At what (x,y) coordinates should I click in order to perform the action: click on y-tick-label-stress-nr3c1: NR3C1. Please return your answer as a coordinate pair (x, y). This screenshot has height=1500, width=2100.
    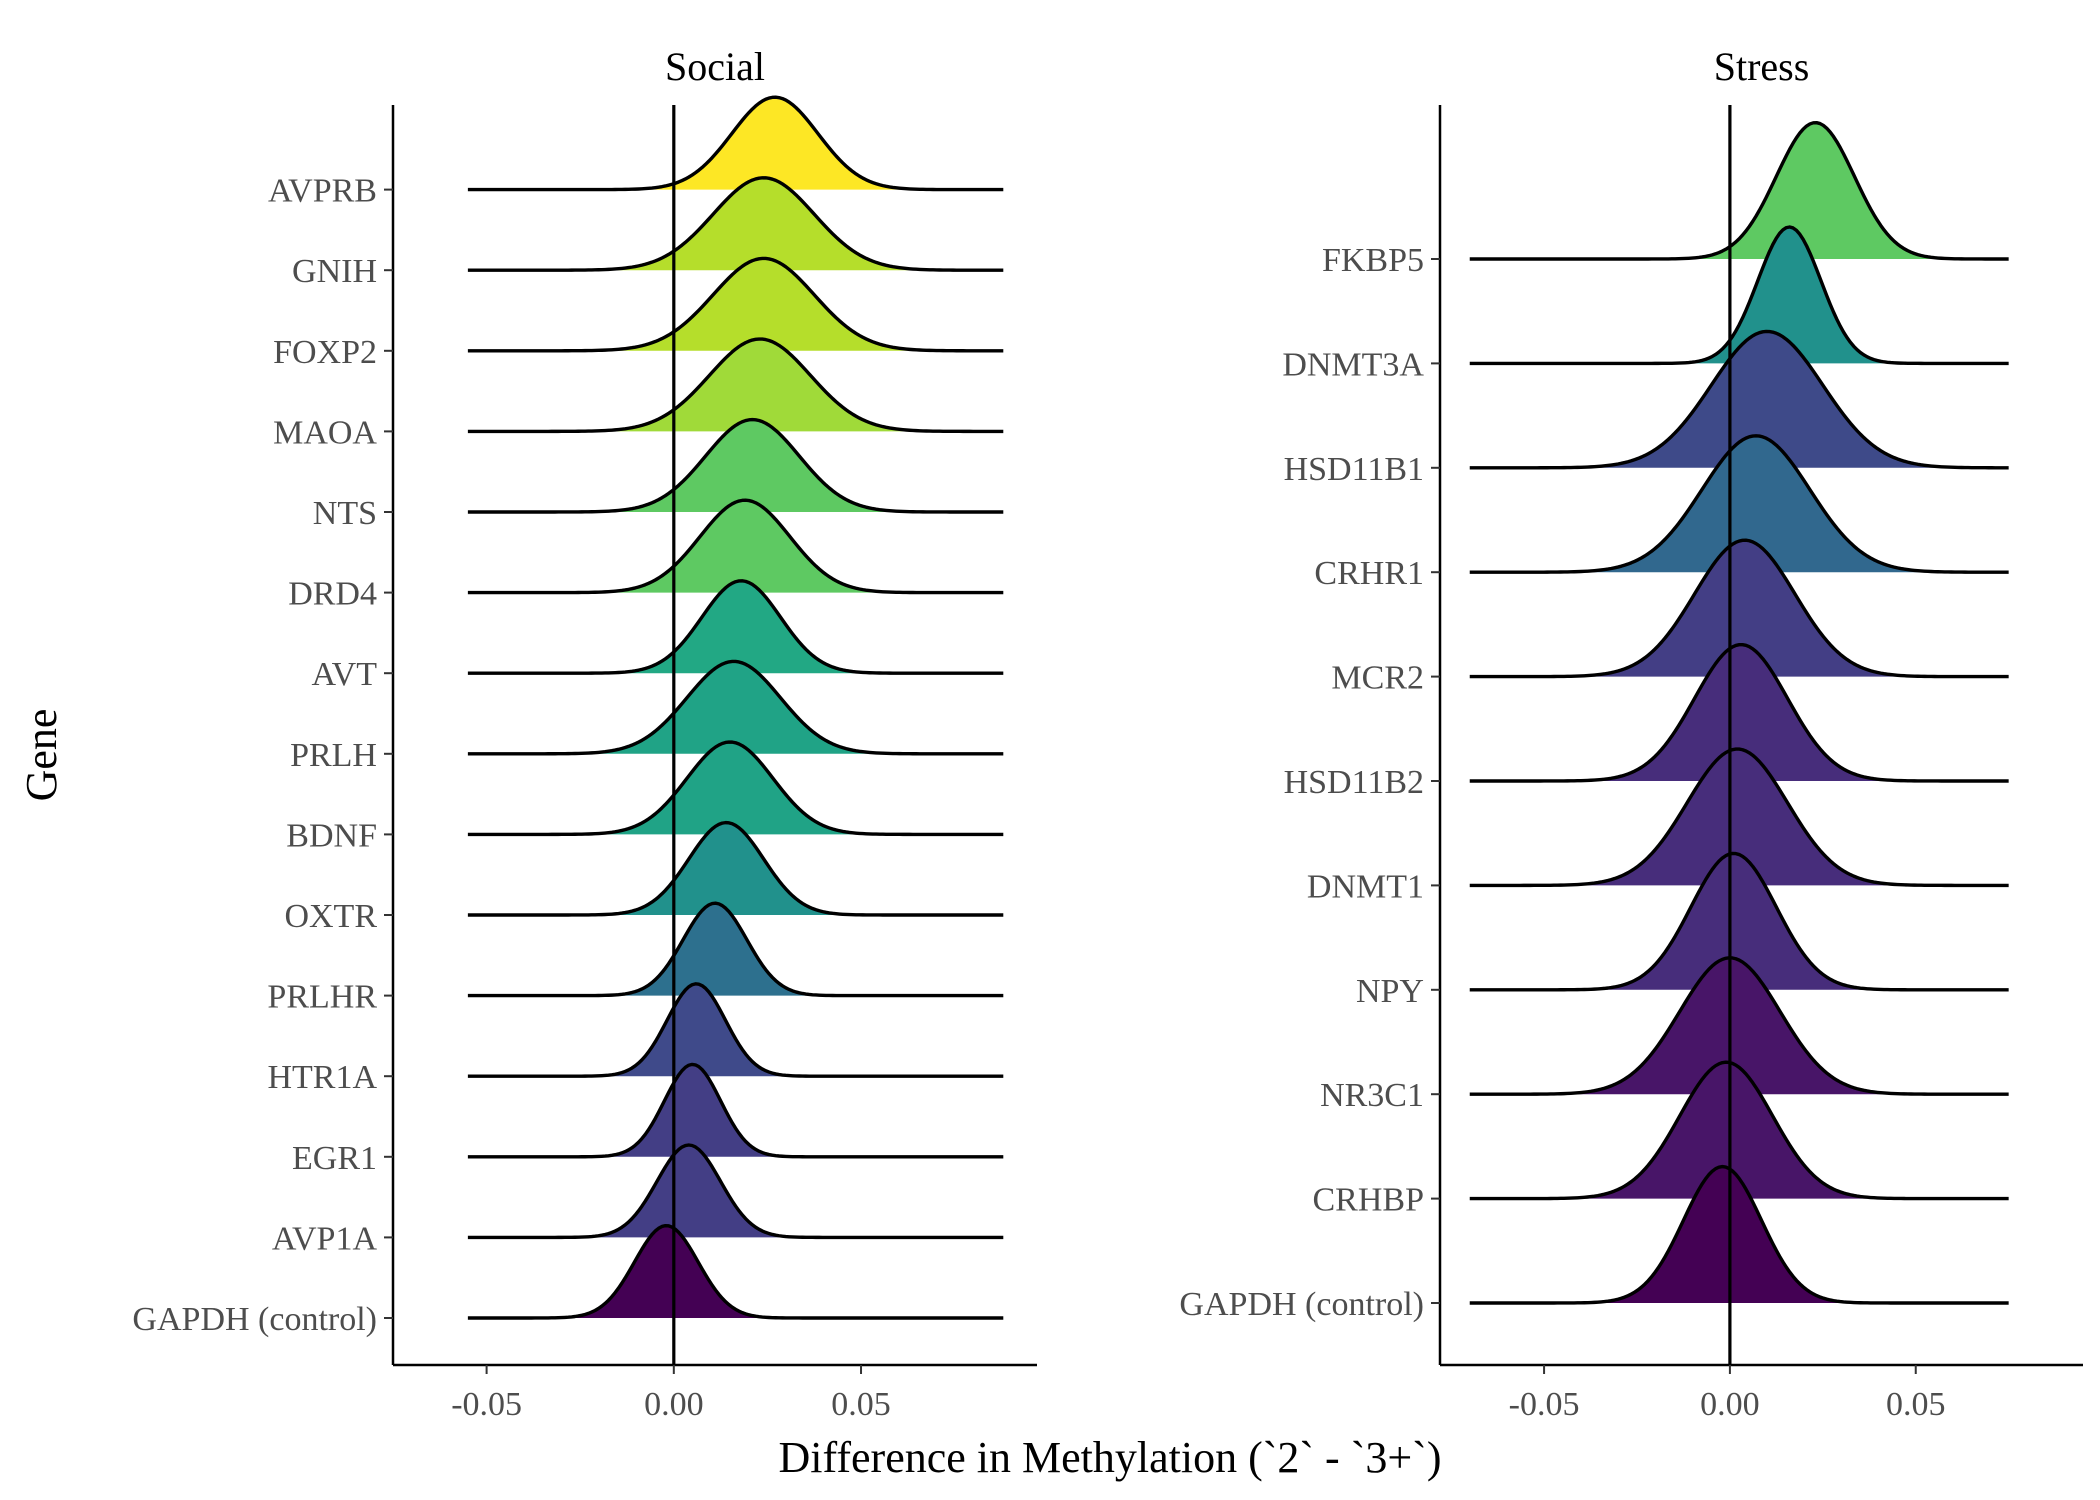
    Looking at the image, I should click on (1372, 1095).